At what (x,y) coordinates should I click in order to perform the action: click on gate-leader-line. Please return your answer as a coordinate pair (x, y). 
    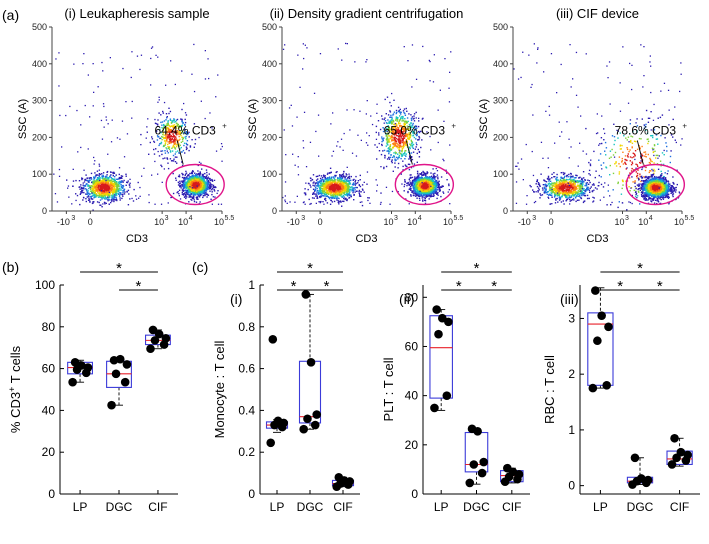
    Looking at the image, I should click on (180, 152).